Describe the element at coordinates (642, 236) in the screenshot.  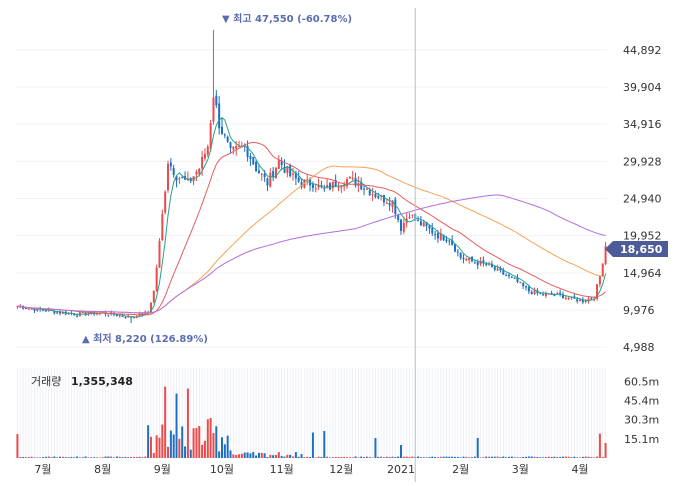
I see `price-tick-label: 19,952` at that location.